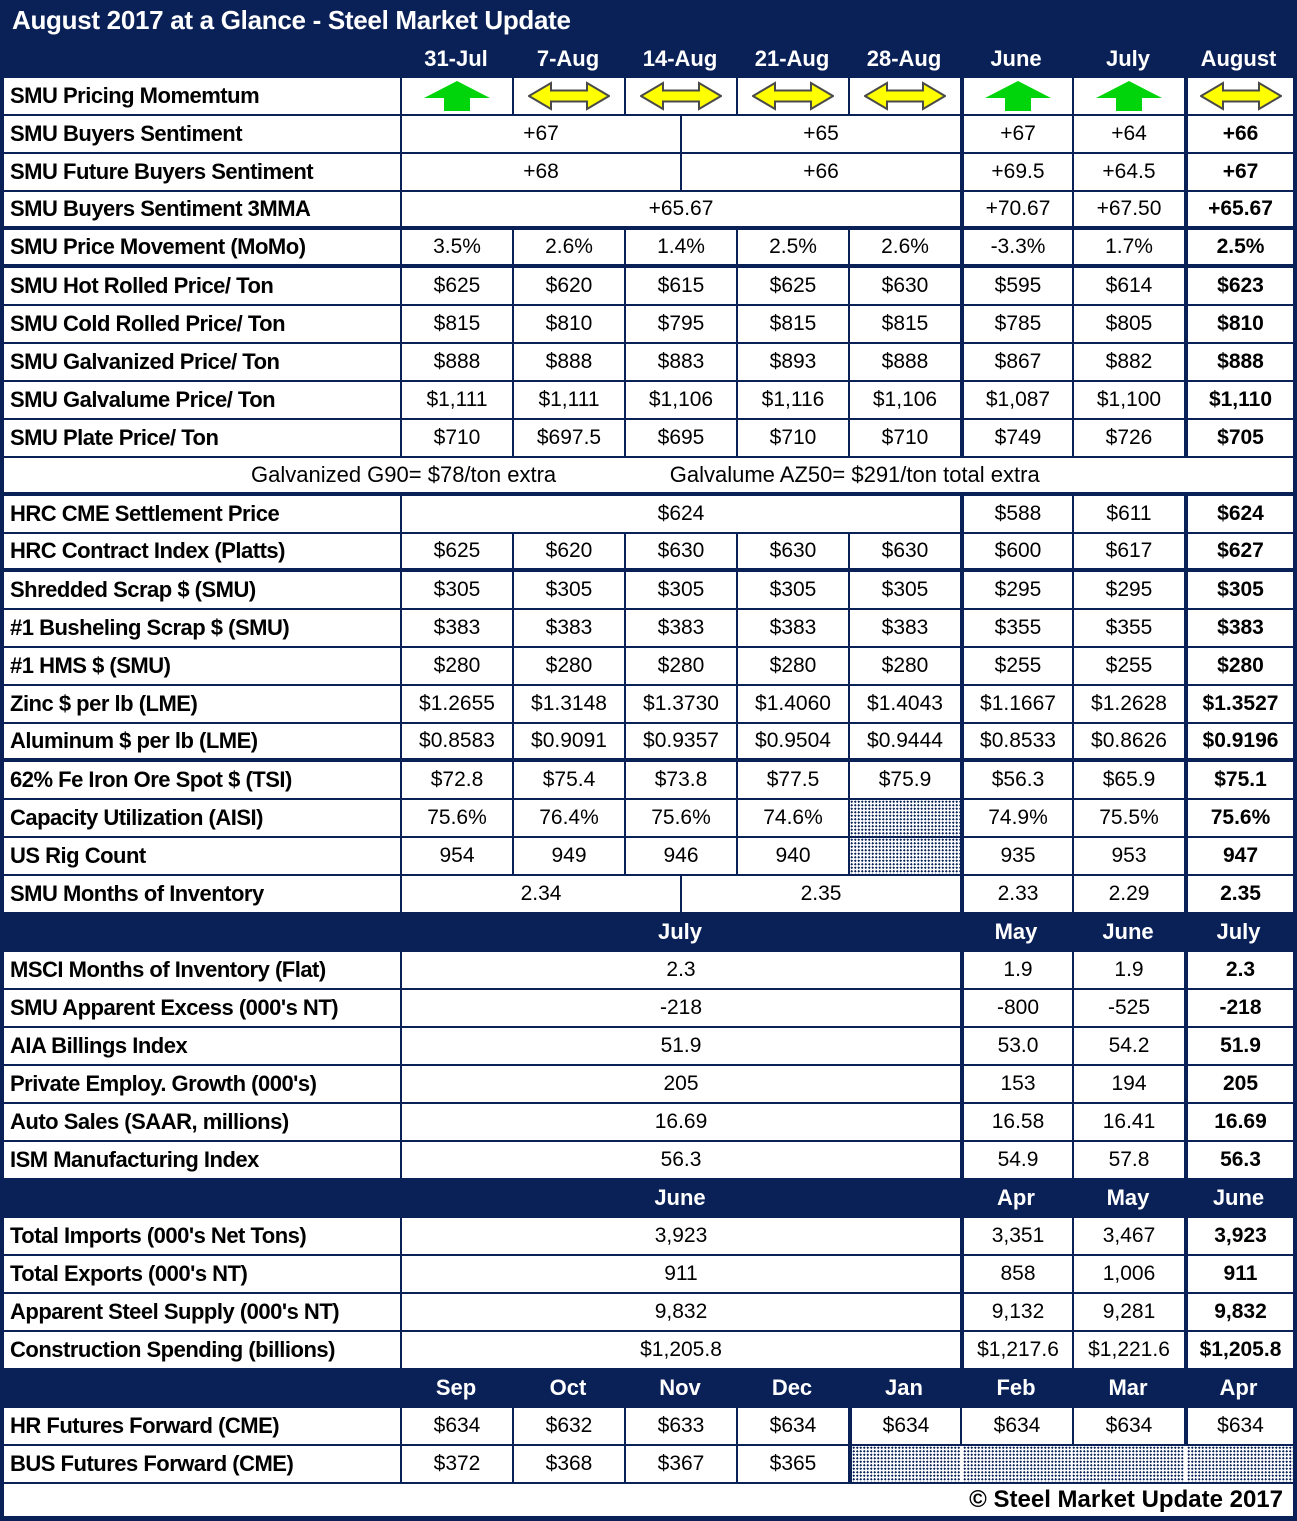  Describe the element at coordinates (648, 1502) in the screenshot. I see `footer-row: © Steel Market Update 2017` at that location.